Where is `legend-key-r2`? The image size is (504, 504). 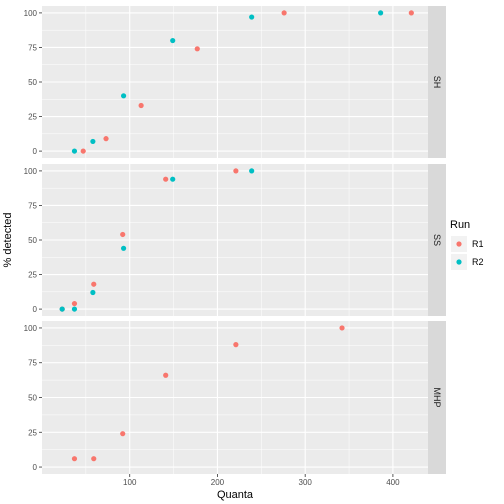
legend-key-r2 is located at coordinates (459, 262).